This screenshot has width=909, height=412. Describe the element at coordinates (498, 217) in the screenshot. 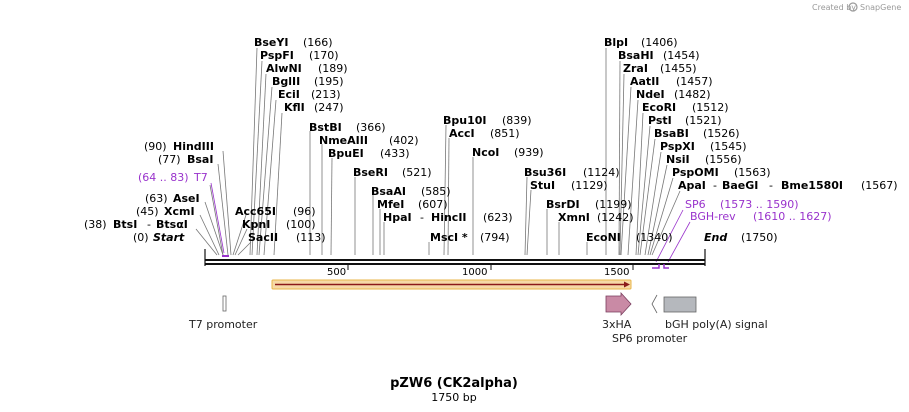

I see `site-hincii-pos: (623)` at that location.